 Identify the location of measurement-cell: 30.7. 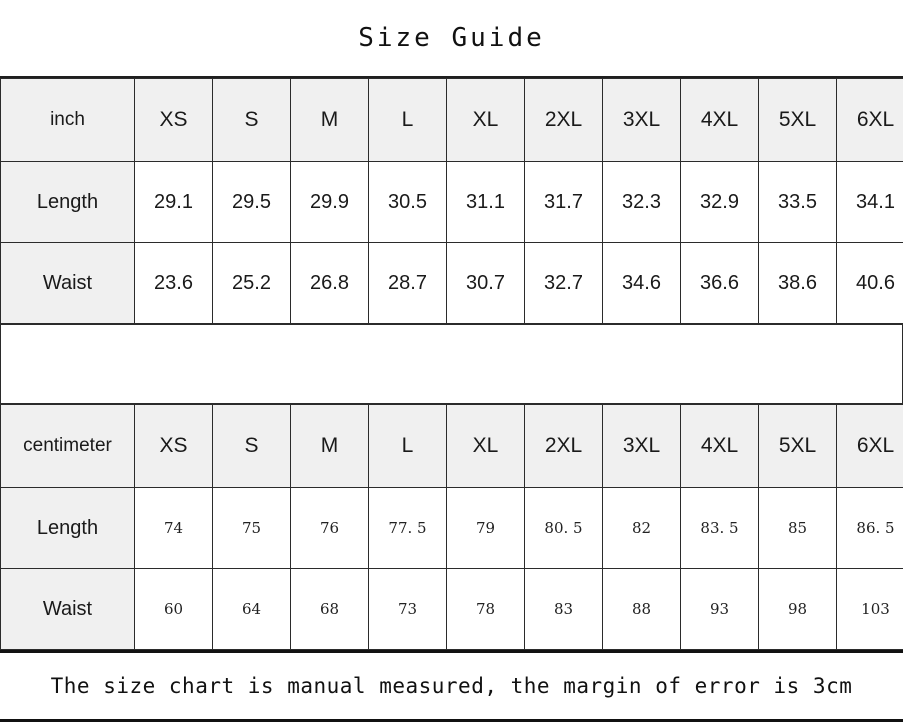
(485, 283).